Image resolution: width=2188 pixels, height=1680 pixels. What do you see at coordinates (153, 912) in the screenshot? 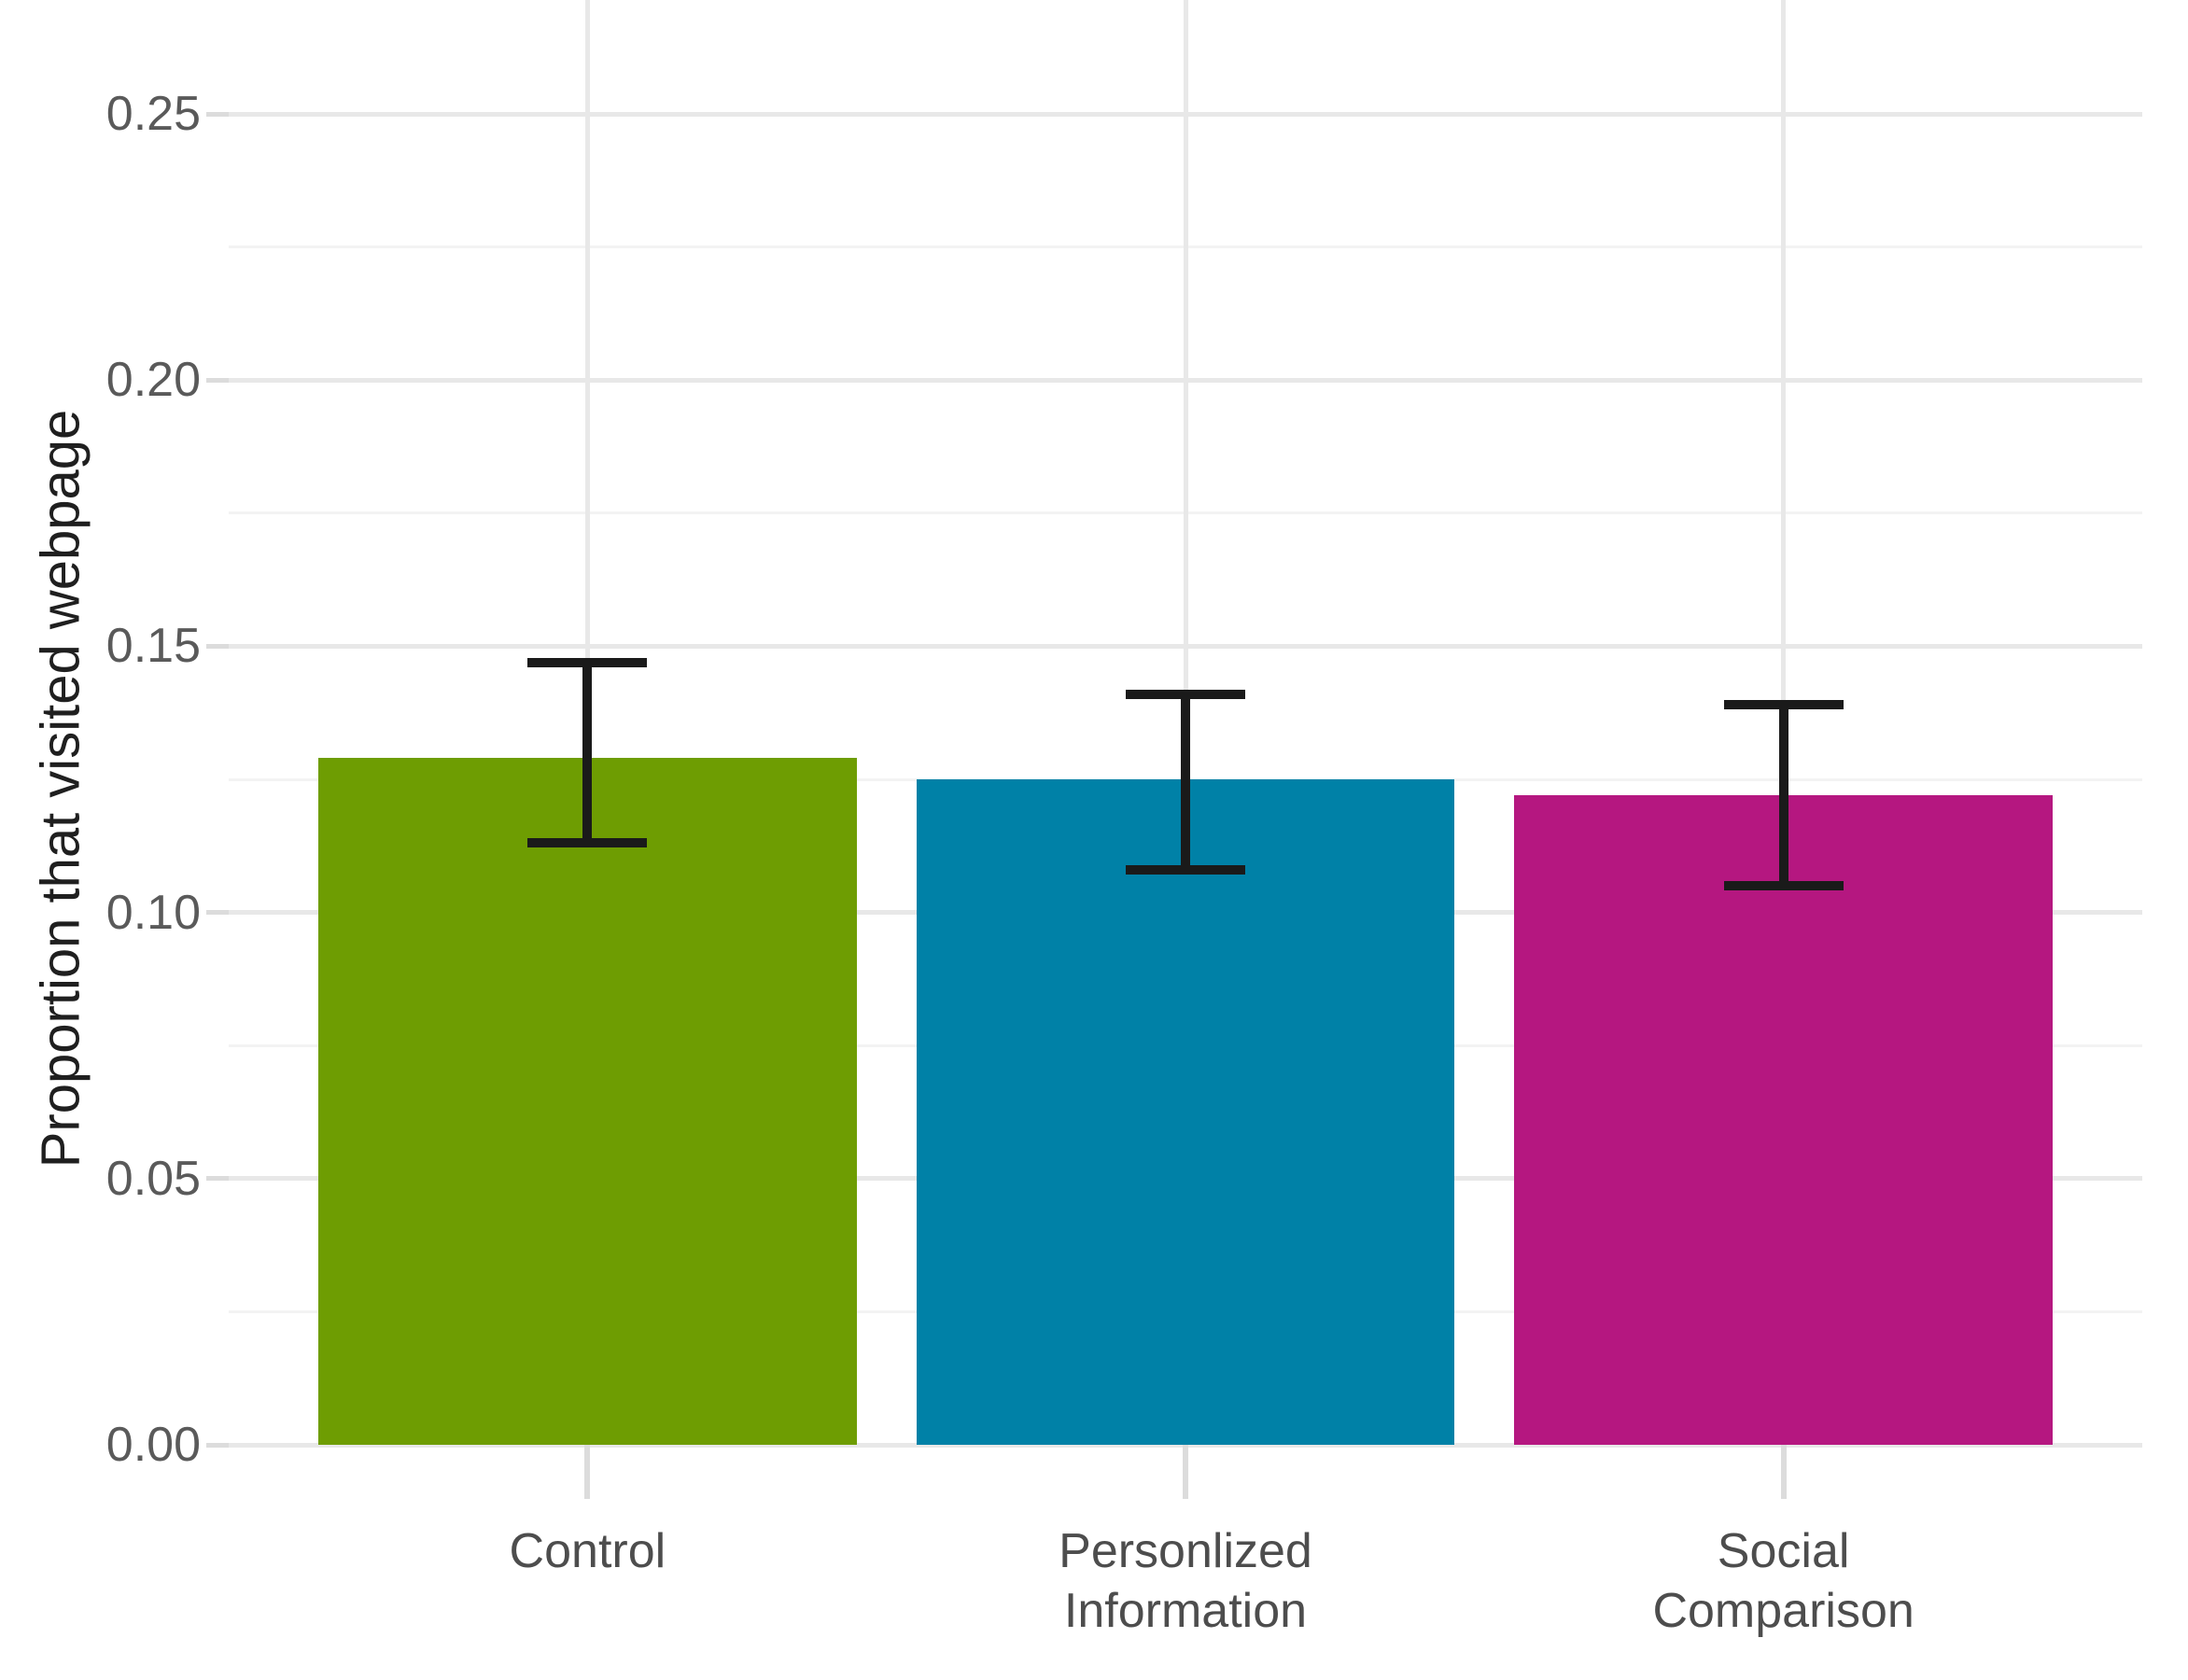
I see `y-tick-label: 0.10` at bounding box center [153, 912].